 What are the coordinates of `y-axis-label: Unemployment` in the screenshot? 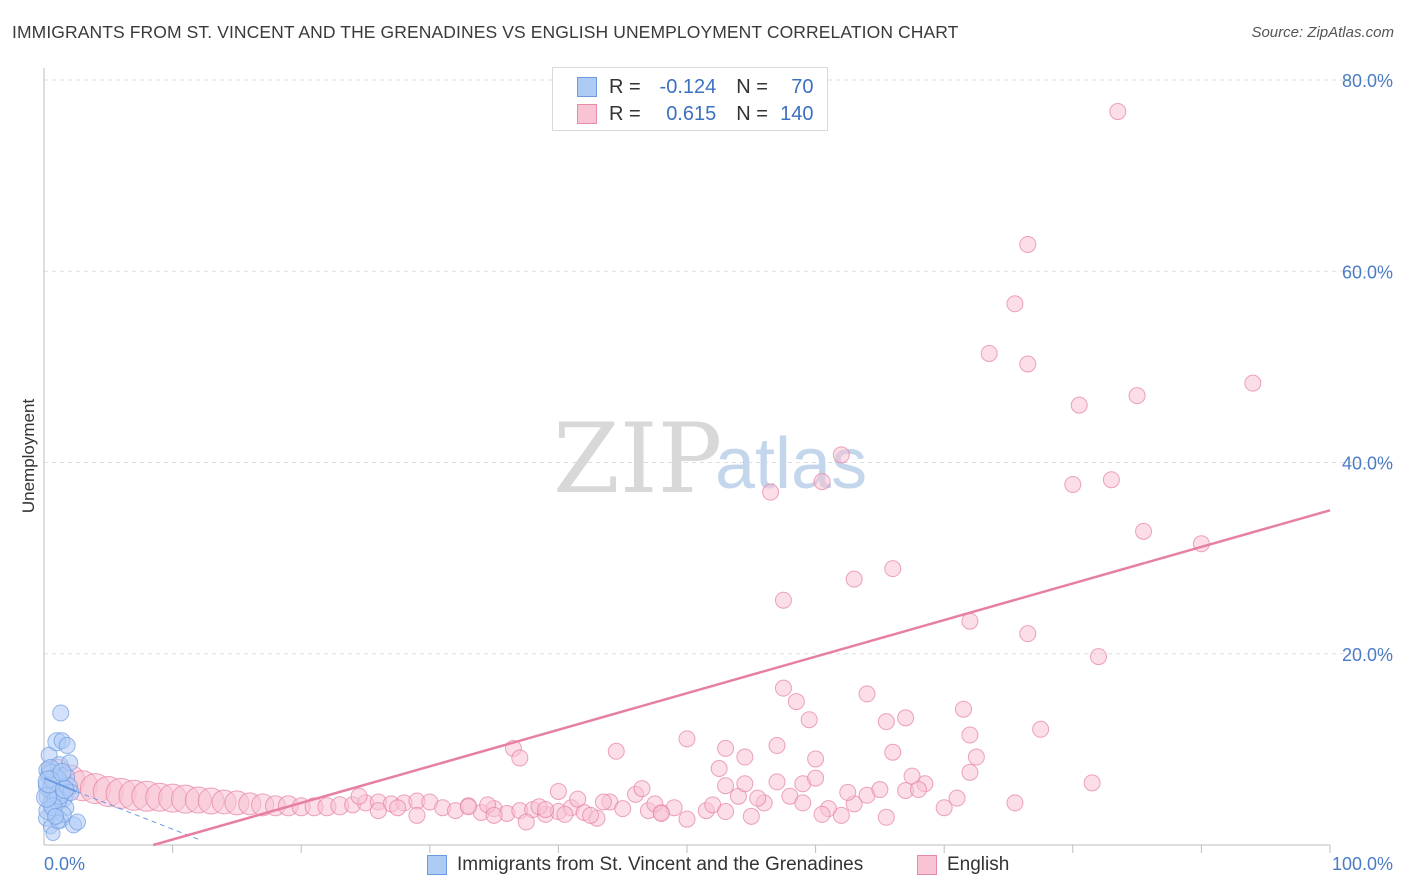 It's located at (28, 456).